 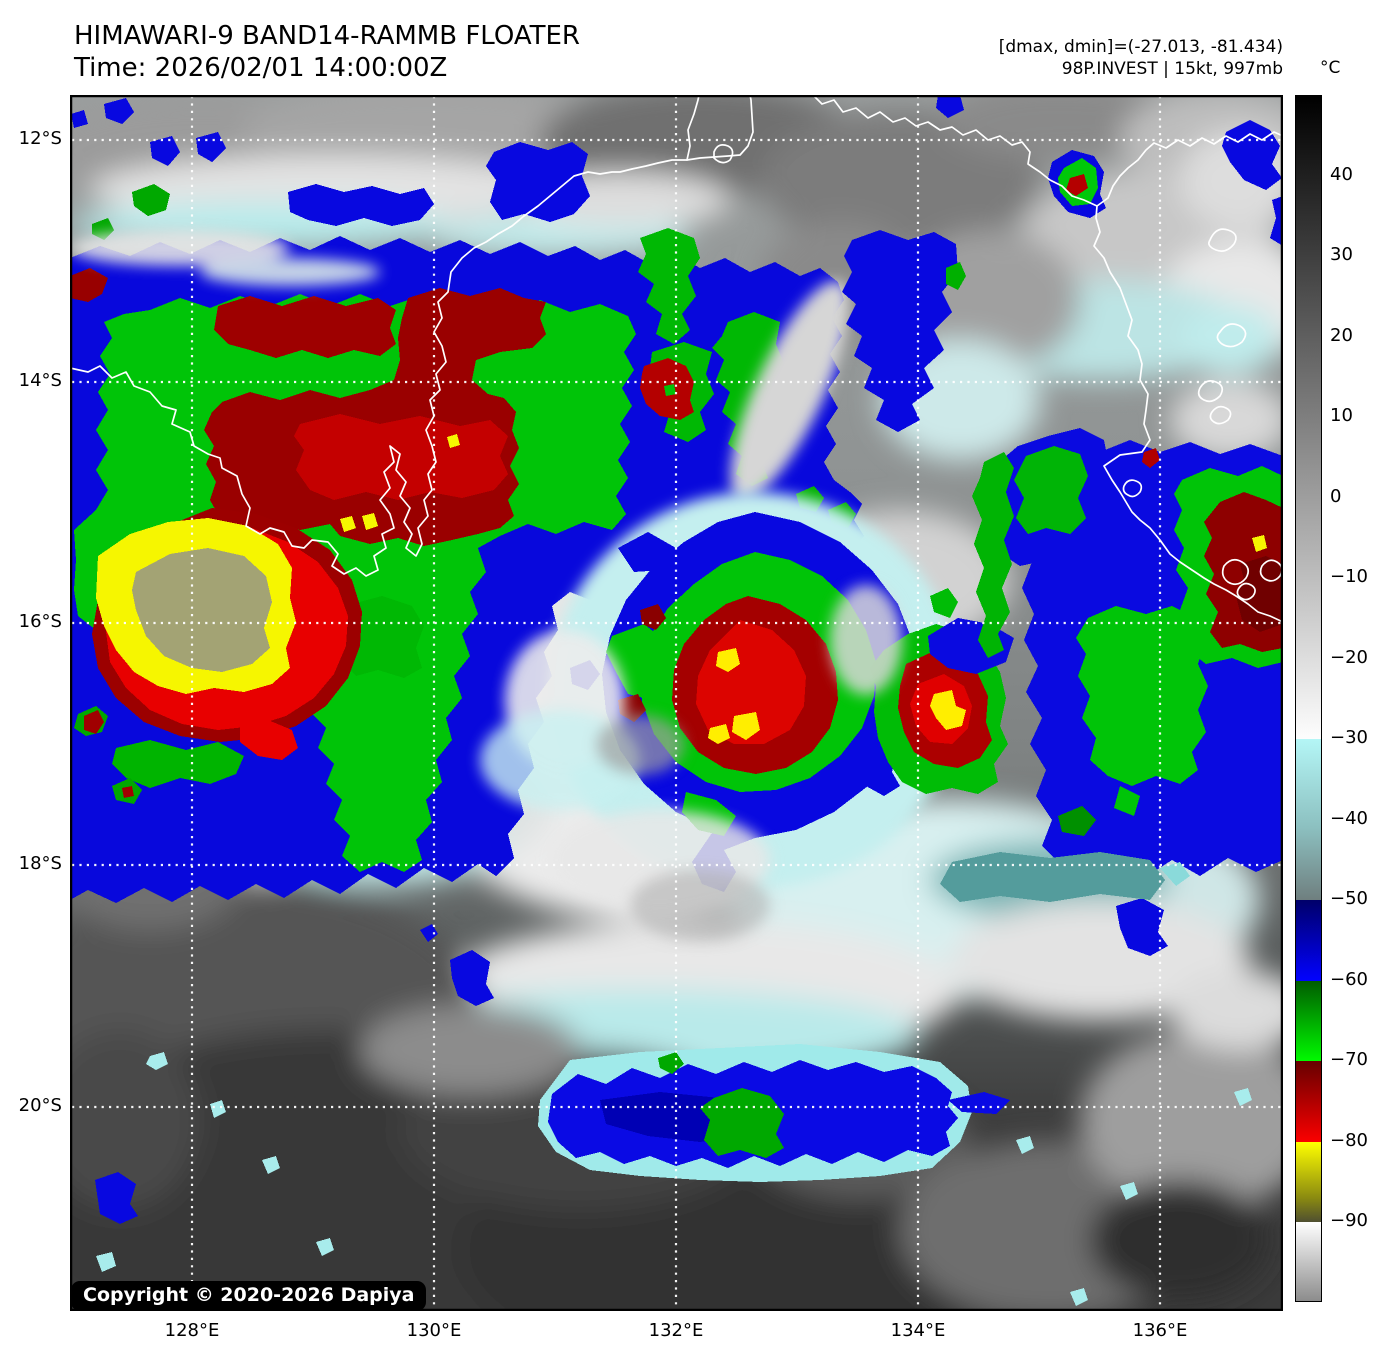 I want to click on se-cell-yellow-spot, so click(x=948, y=710).